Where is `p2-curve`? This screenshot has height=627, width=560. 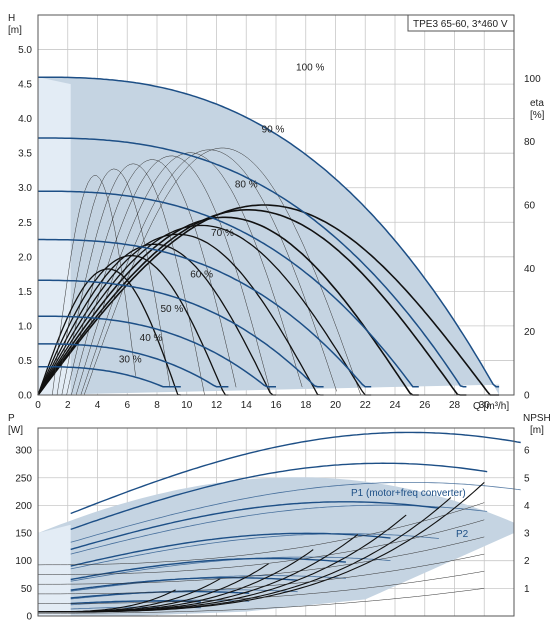 p2-curve is located at coordinates (295, 512).